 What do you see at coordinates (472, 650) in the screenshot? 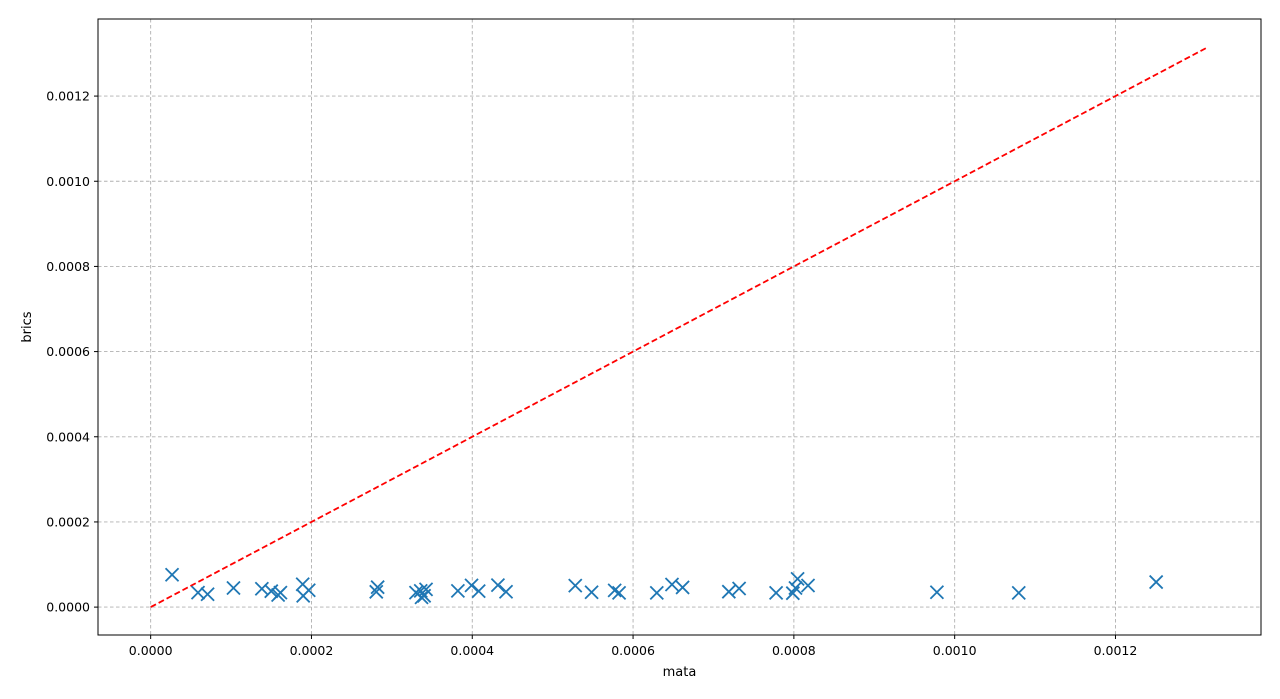
I see `x-tick-label: 0.0004` at bounding box center [472, 650].